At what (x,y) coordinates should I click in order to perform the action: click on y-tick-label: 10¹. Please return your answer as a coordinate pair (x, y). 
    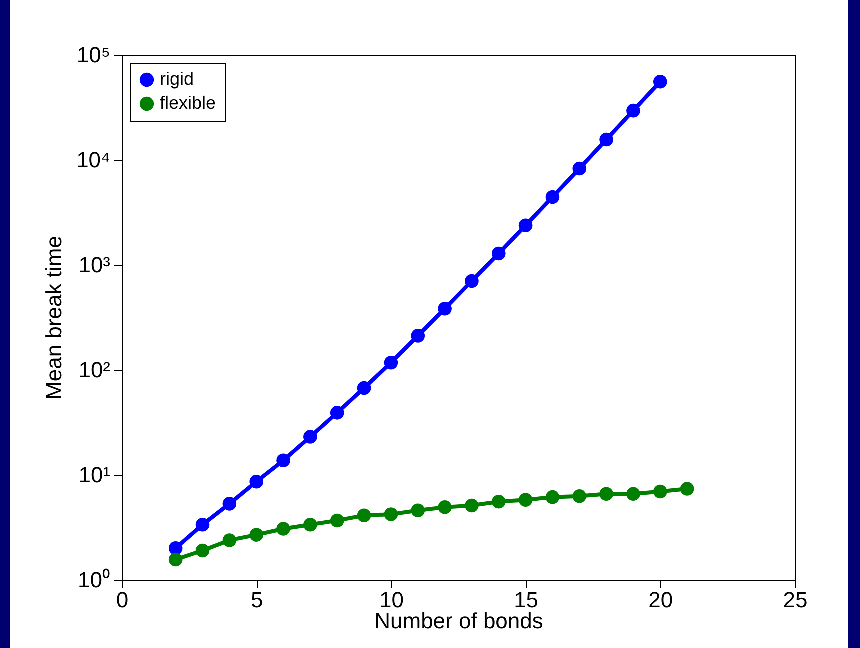
    Looking at the image, I should click on (94, 475).